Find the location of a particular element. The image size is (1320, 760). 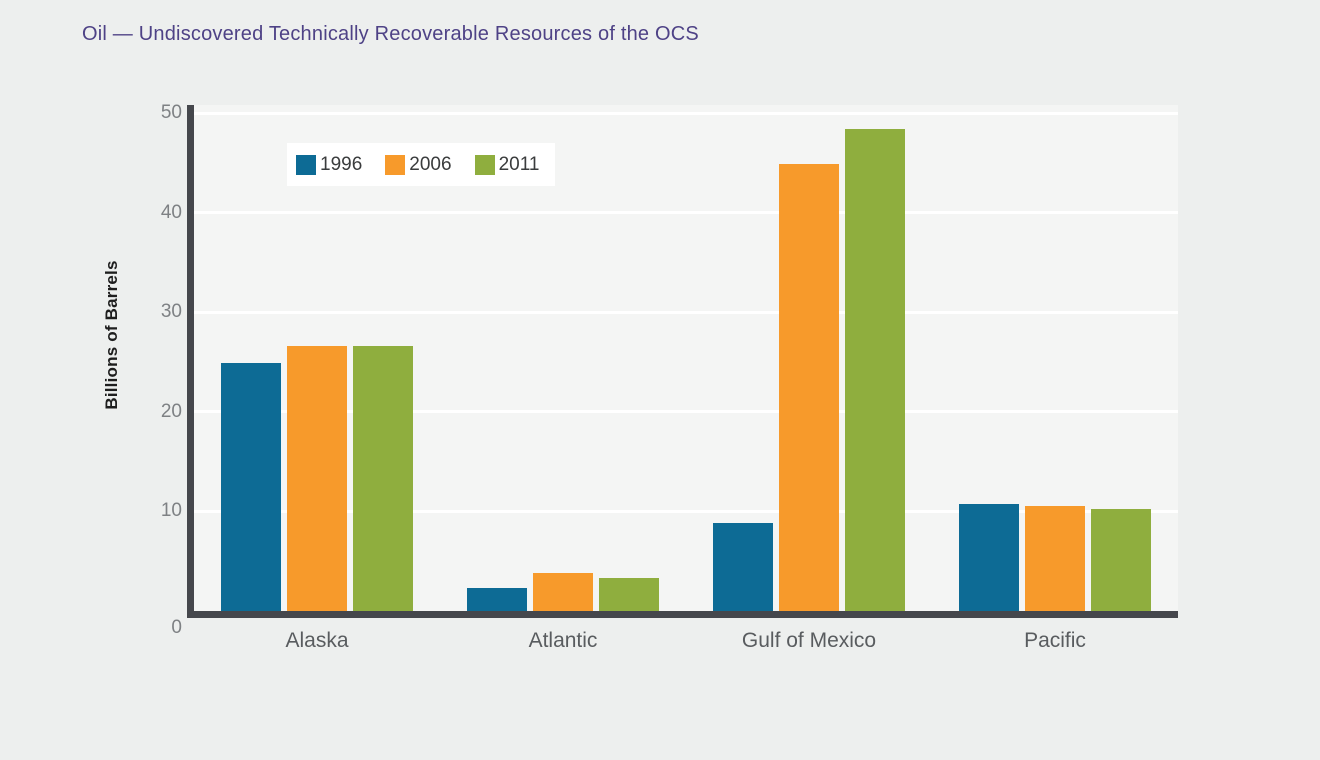

y-tick-30: 30 is located at coordinates (171, 312).